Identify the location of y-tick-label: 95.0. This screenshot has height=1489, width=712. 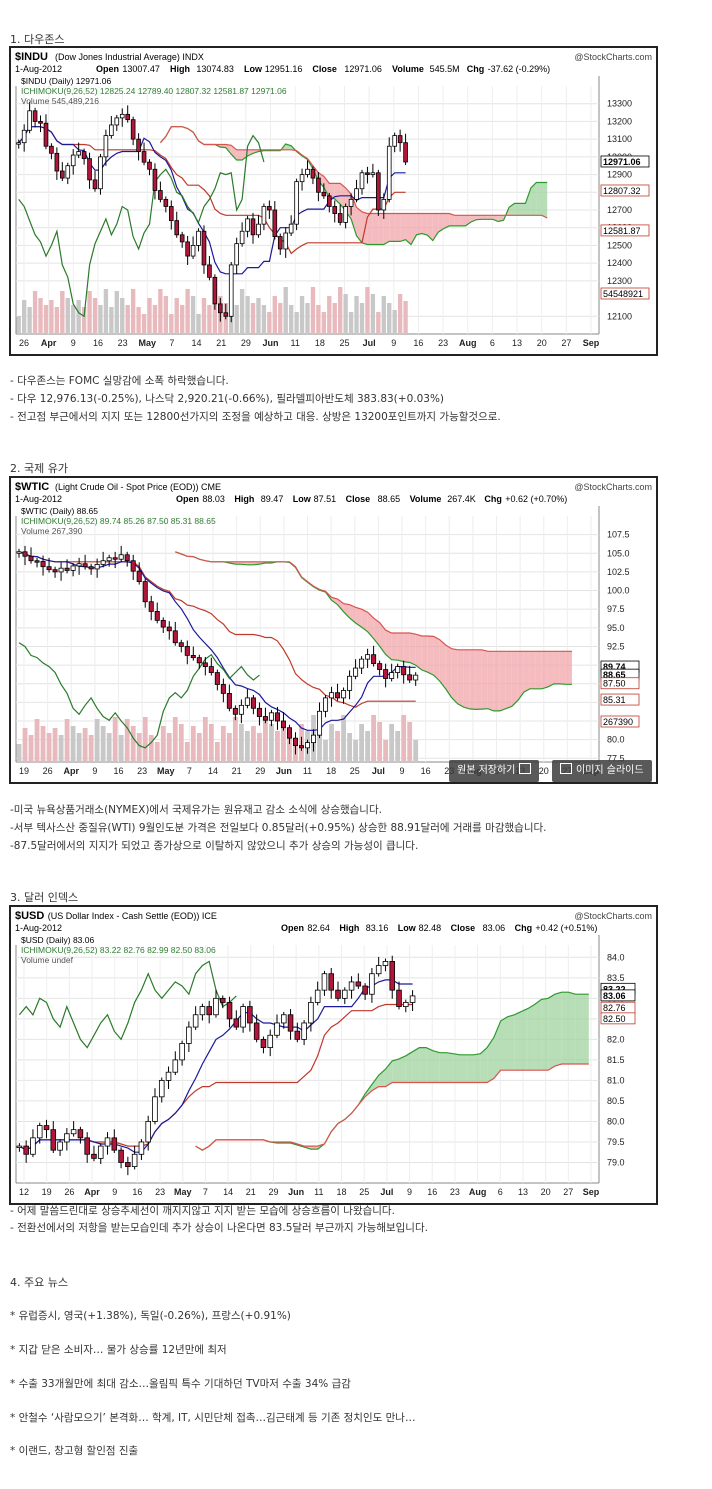
(616, 628).